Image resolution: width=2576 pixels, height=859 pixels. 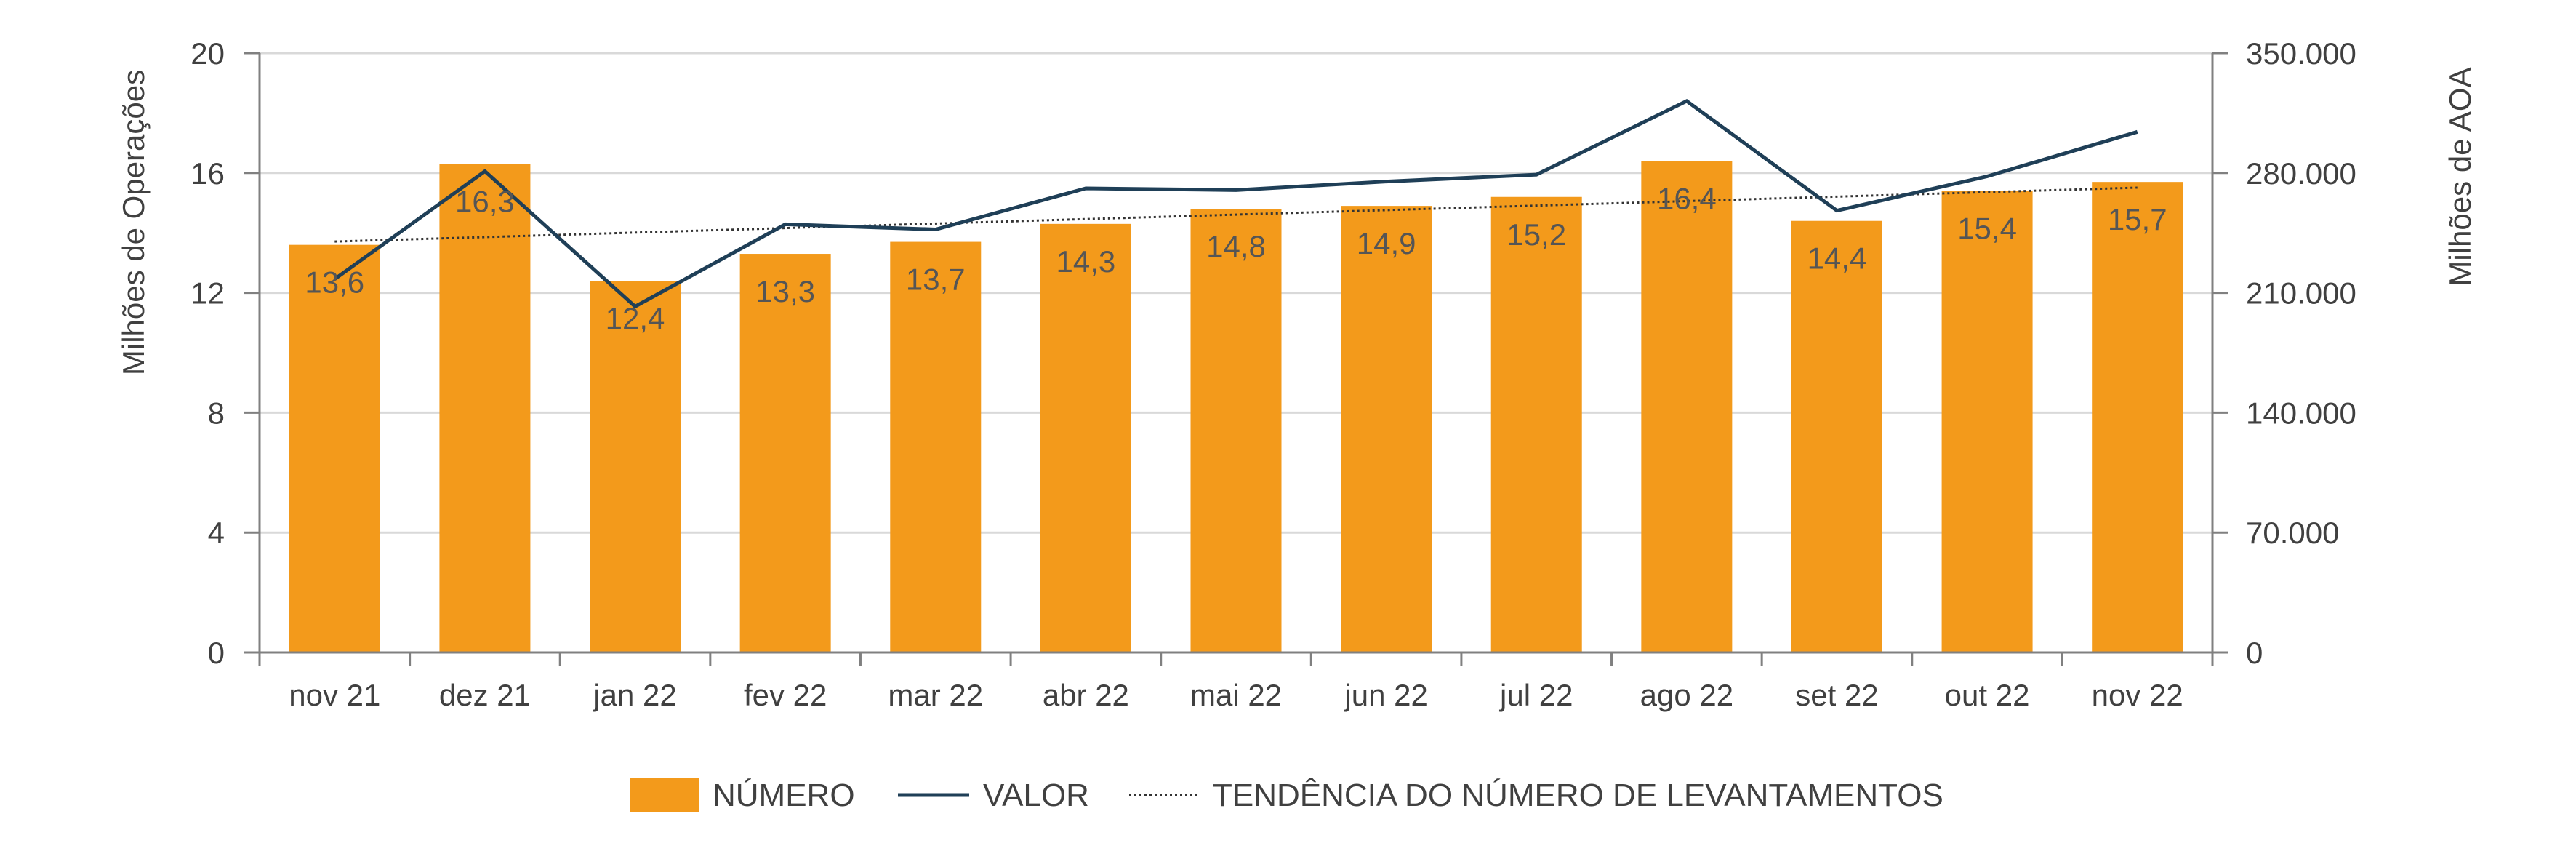 What do you see at coordinates (485, 201) in the screenshot?
I see `data-label: 16,3` at bounding box center [485, 201].